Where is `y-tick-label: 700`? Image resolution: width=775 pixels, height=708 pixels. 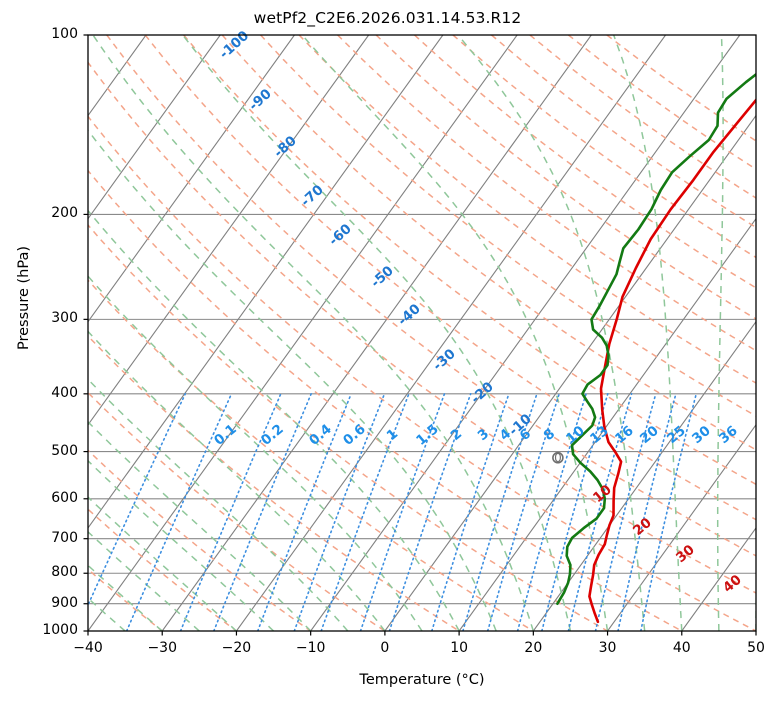 y-tick-label: 700 is located at coordinates (64, 537).